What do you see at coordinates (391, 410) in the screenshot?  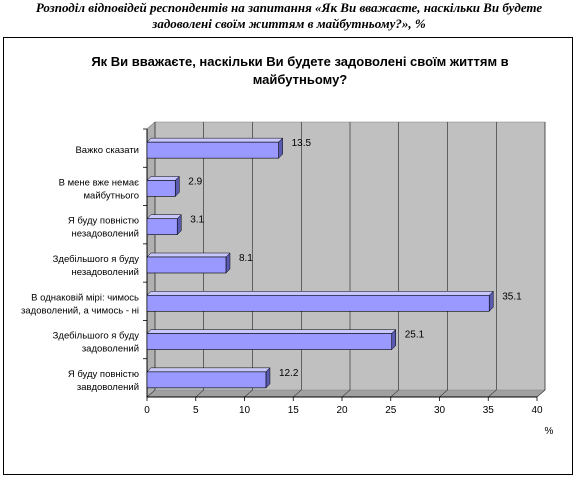 I see `x-tick-label: 25` at bounding box center [391, 410].